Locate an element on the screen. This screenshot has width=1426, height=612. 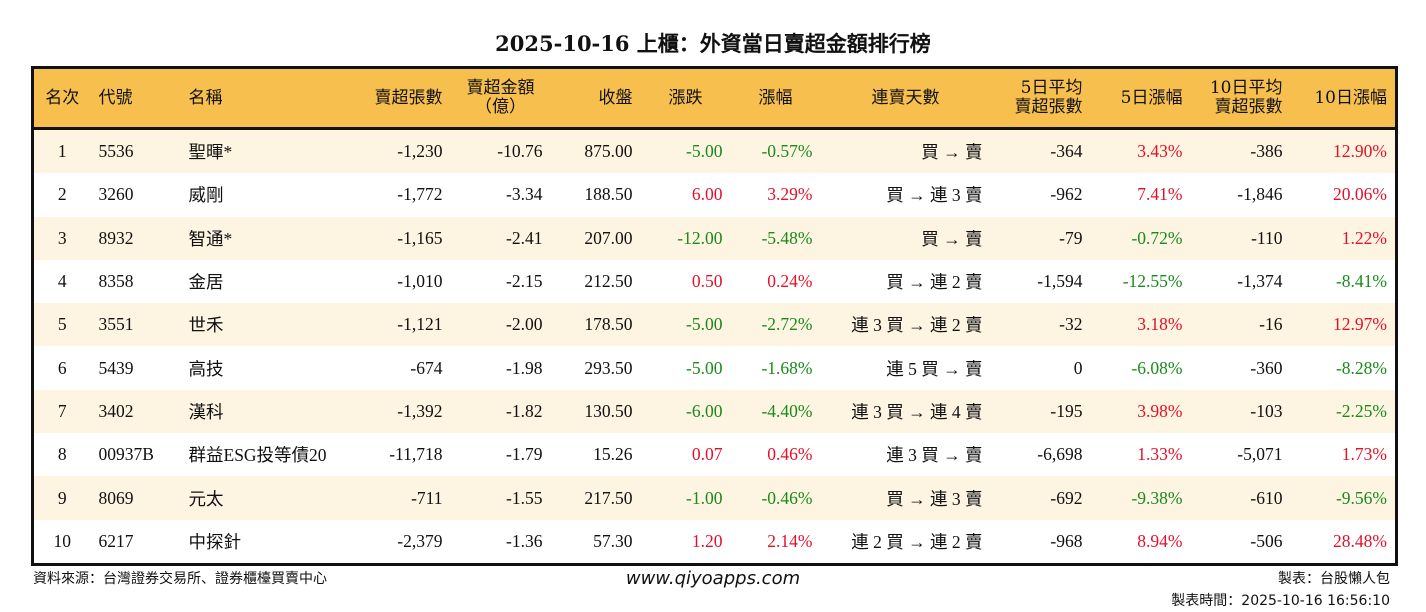
header-close: 收盤 is located at coordinates (595, 98).